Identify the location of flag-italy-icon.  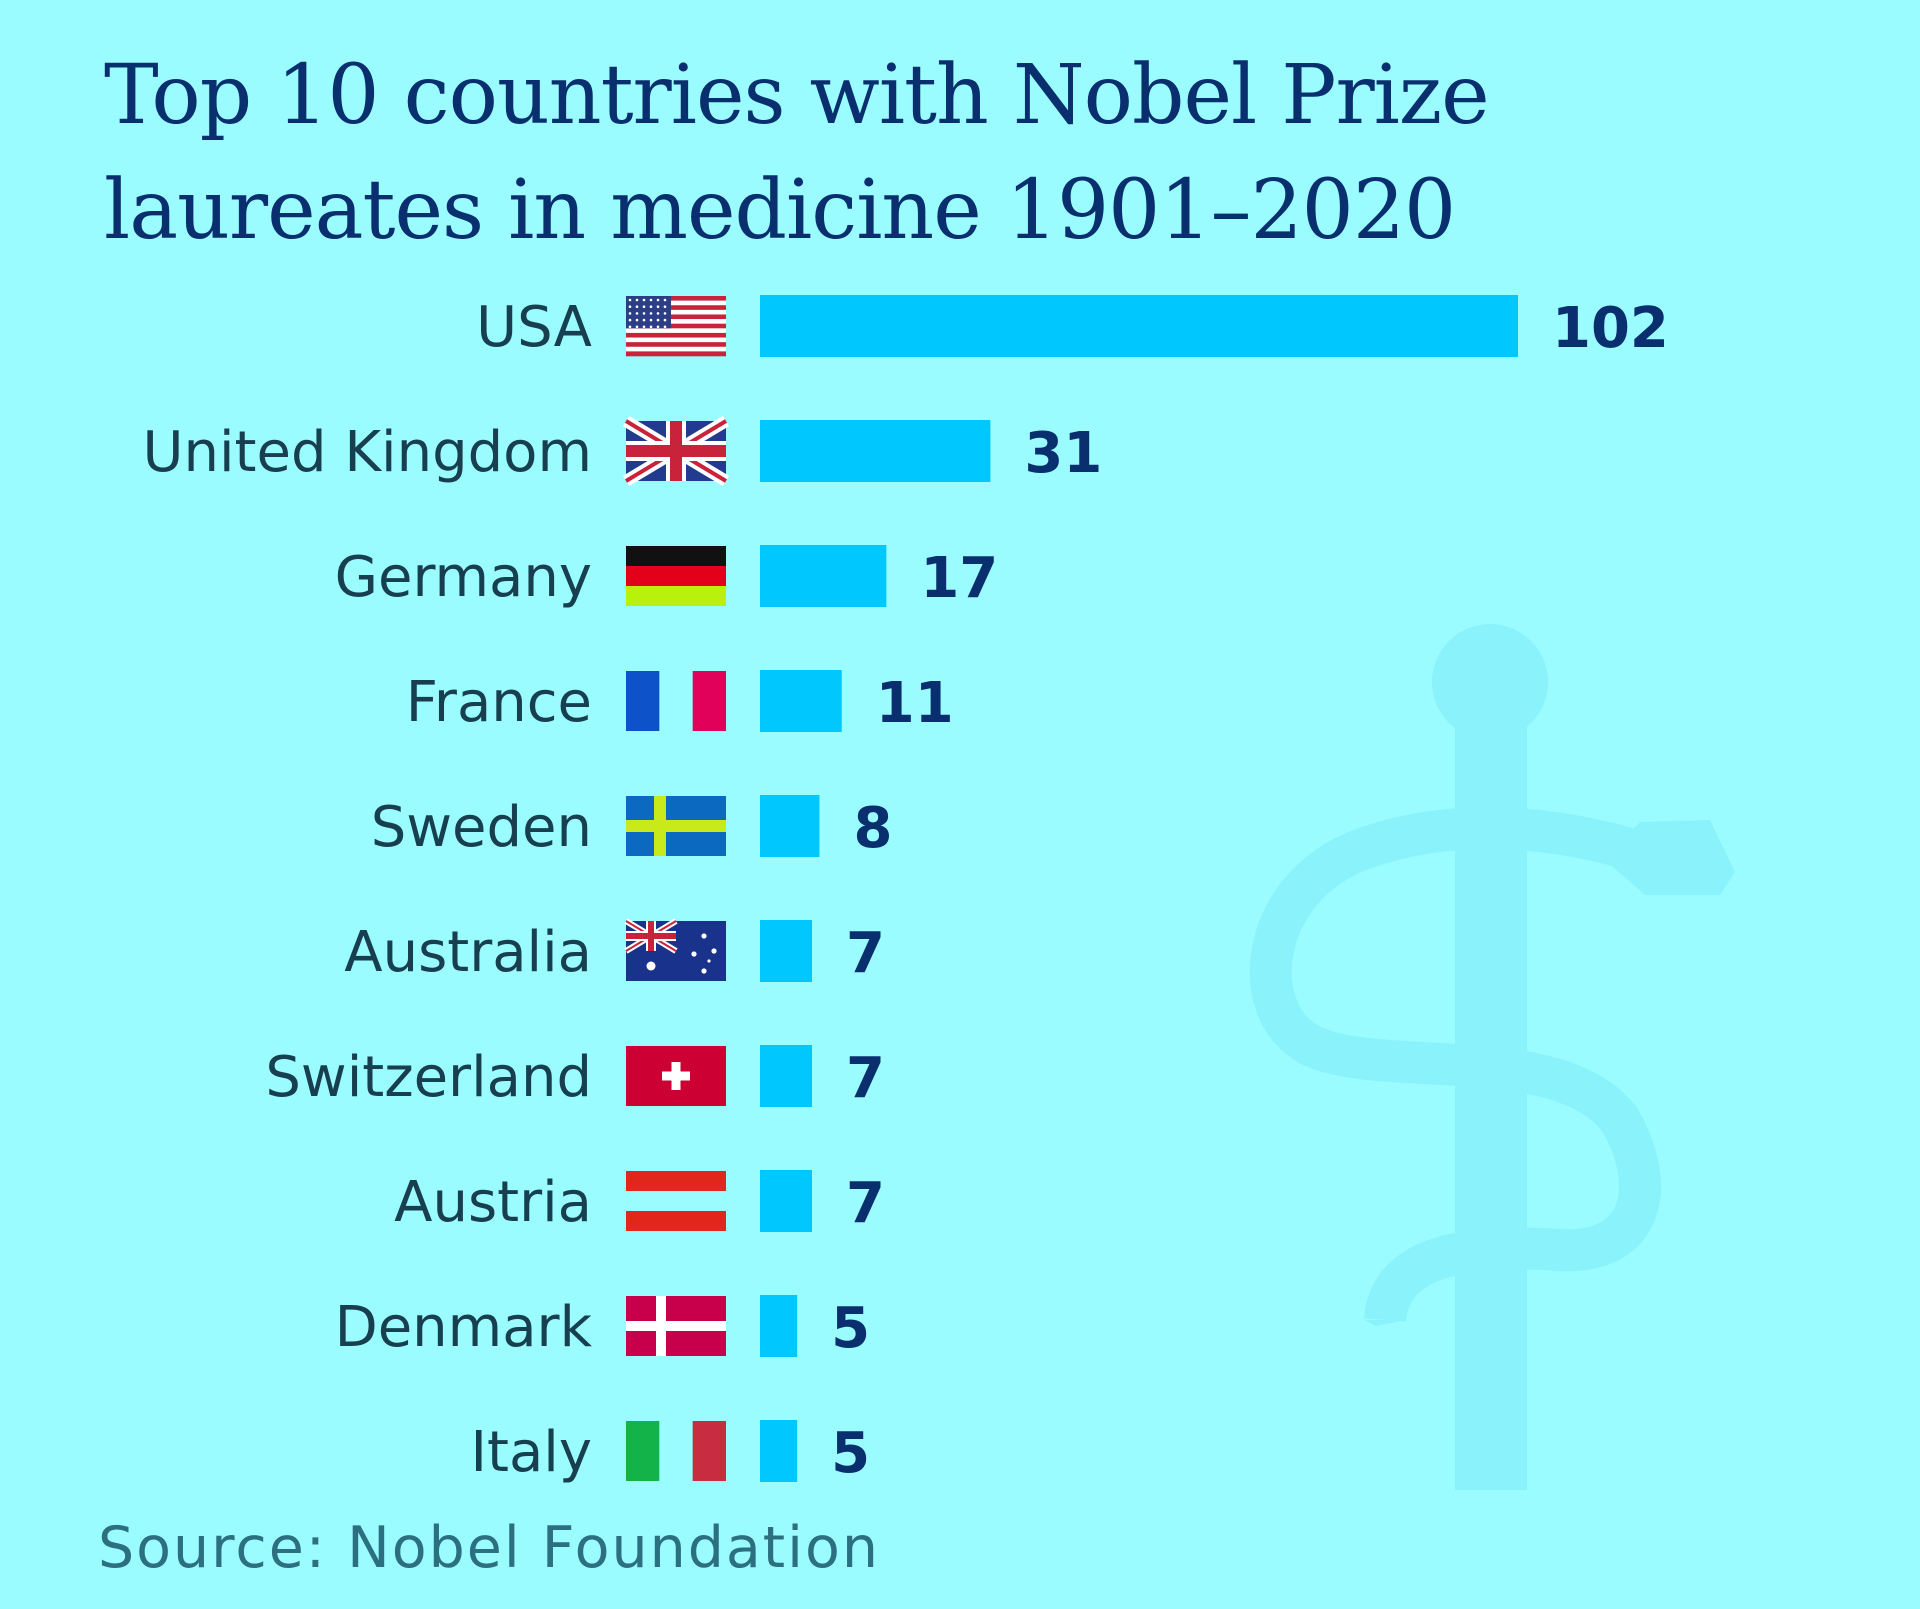
(676, 1451).